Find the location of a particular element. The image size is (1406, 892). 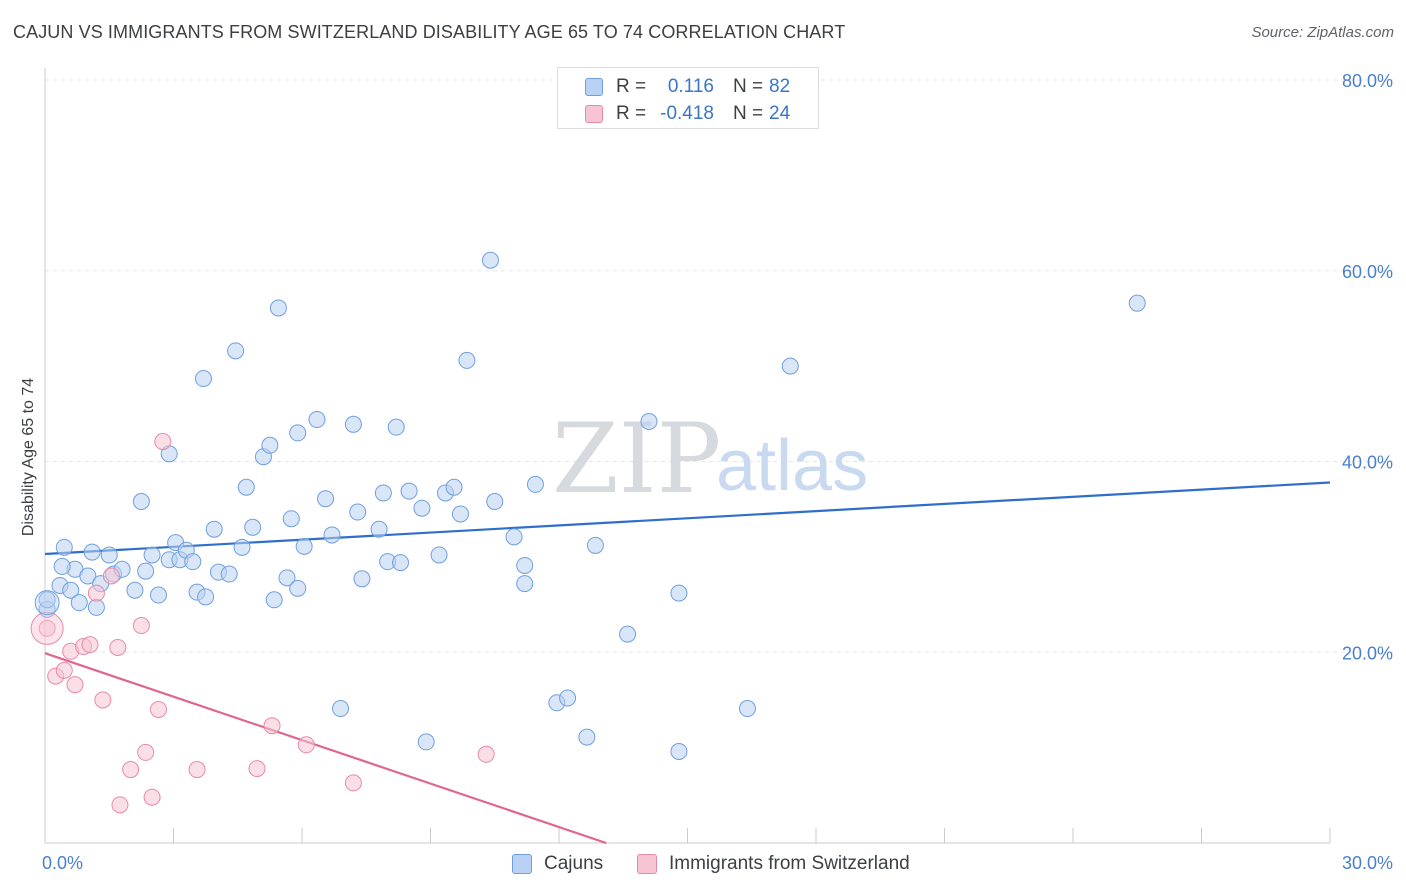

legend-n-value: 82 is located at coordinates (780, 86).